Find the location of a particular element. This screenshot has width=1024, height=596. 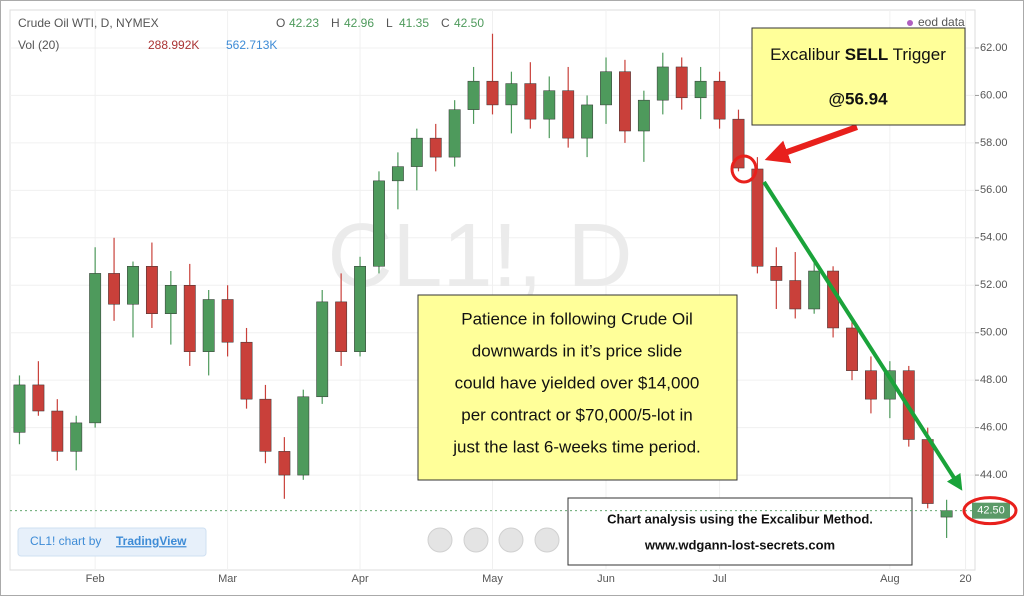

y-tick-label: 50.00 is located at coordinates (994, 333).